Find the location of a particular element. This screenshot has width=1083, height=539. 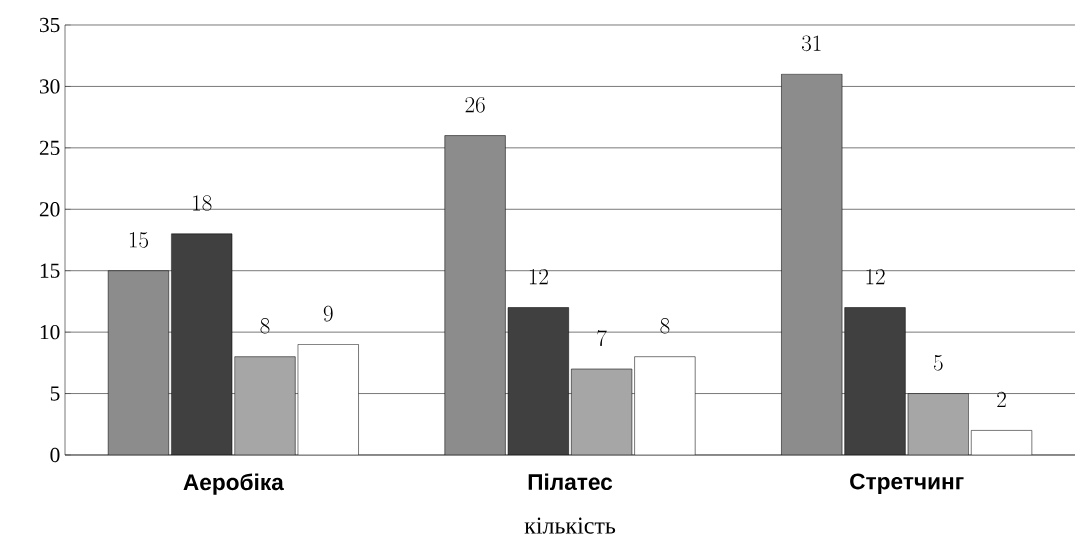

data-label: 9 is located at coordinates (328, 313).